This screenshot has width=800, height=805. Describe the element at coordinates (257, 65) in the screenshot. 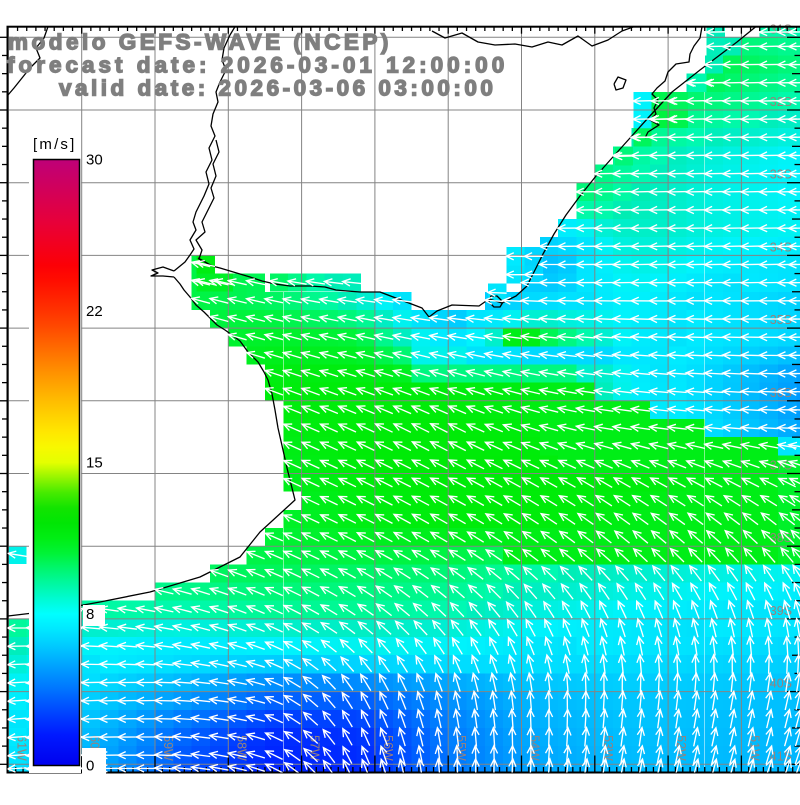

I see `svg-text:forecast date: 2026-03-01 12:0: forecast date: 2026-03-01 12:00:00` at that location.